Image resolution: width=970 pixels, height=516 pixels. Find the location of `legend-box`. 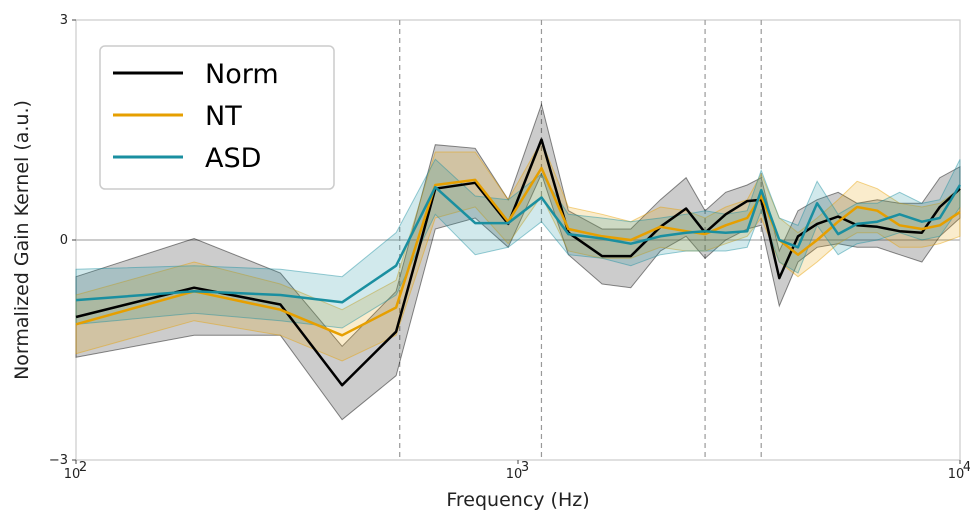

legend-box is located at coordinates (217, 117).